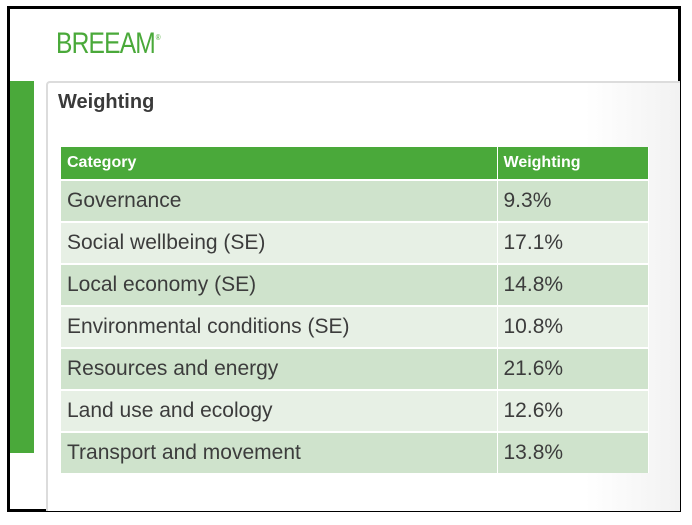 The image size is (692, 525). I want to click on column-header-weighting: Weighting, so click(573, 163).